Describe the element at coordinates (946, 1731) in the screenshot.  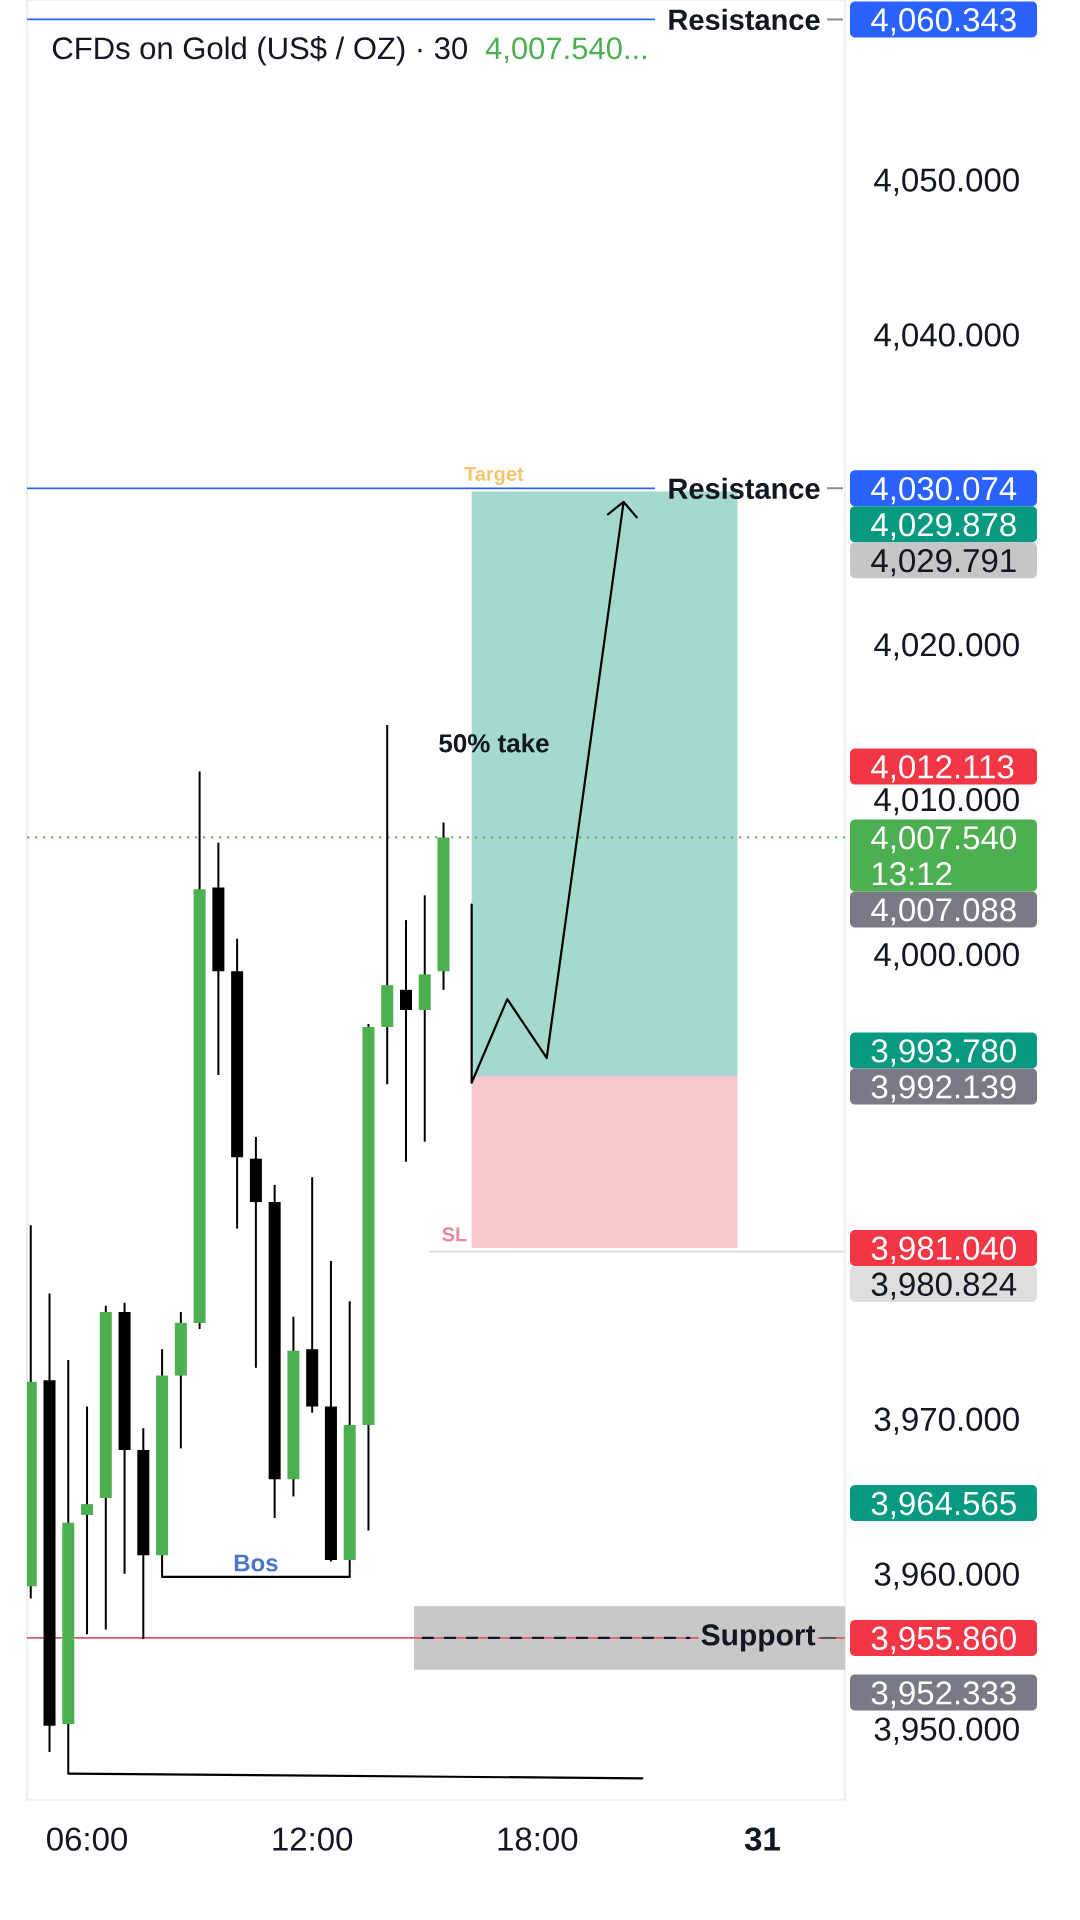
I see `y-tick-label: 3,950.000` at that location.